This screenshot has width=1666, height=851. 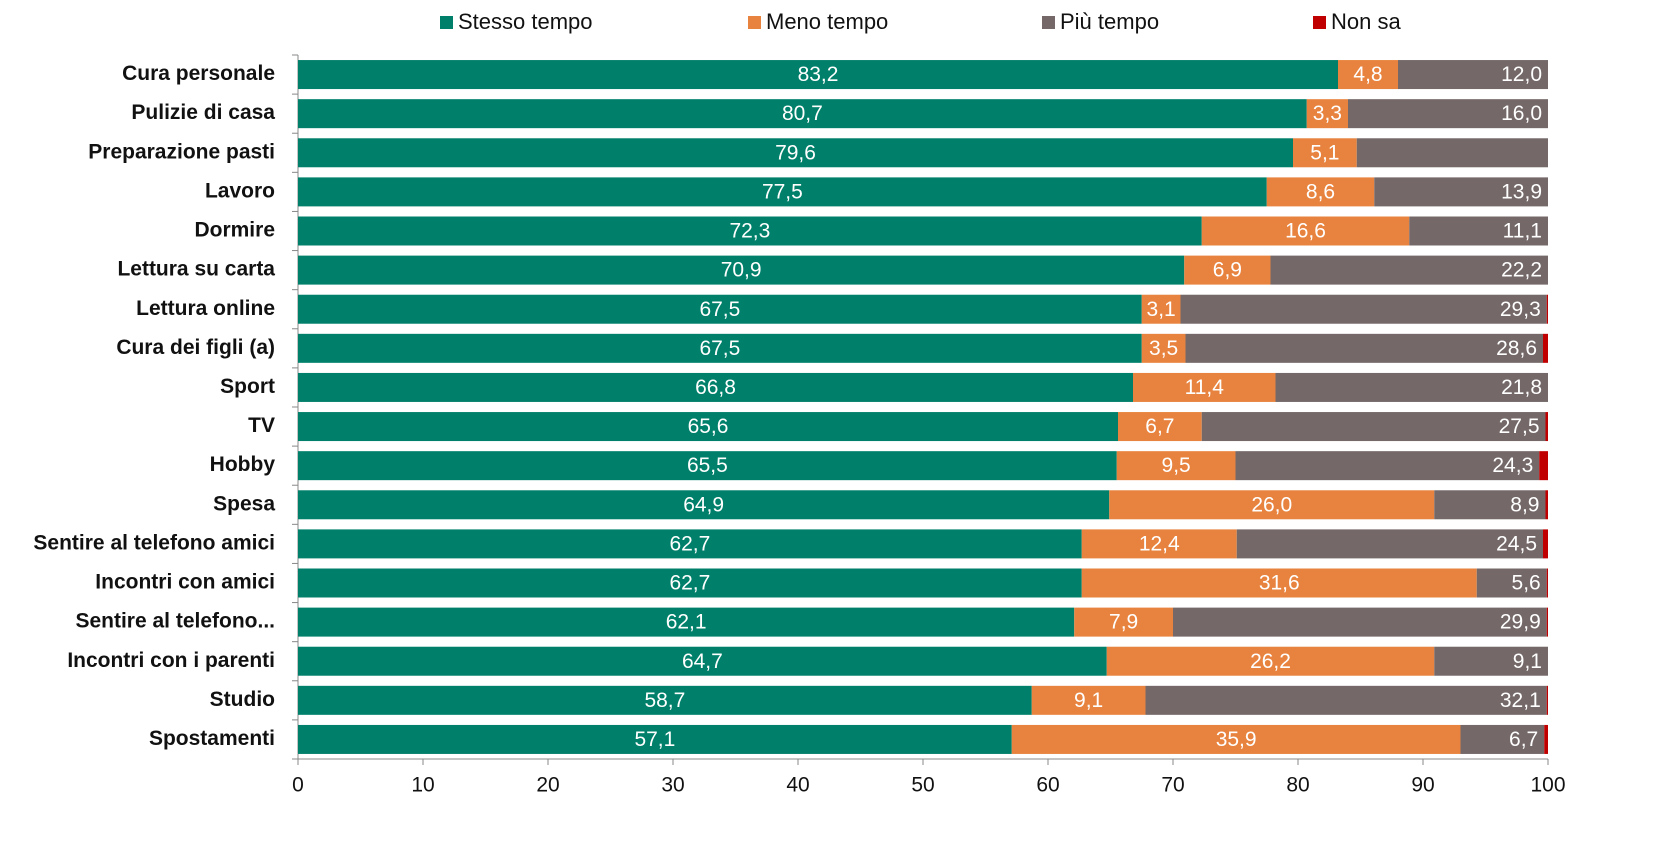 What do you see at coordinates (205, 308) in the screenshot?
I see `category-label: Lettura online` at bounding box center [205, 308].